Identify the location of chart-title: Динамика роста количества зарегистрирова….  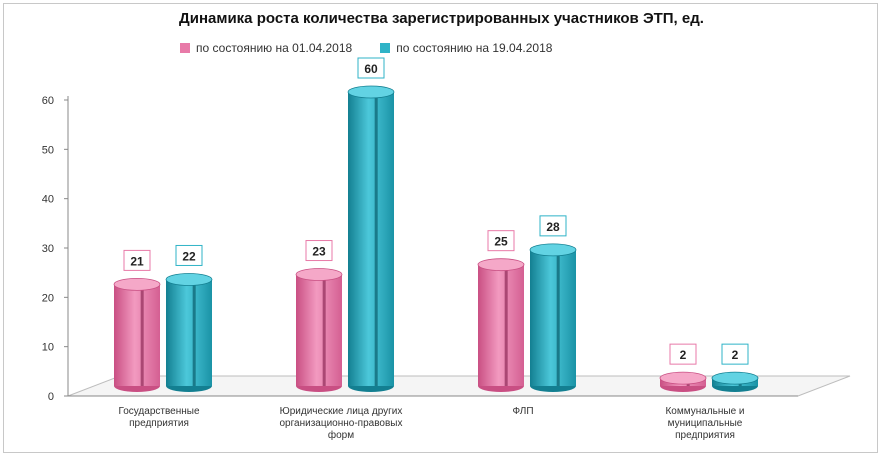
(441, 18).